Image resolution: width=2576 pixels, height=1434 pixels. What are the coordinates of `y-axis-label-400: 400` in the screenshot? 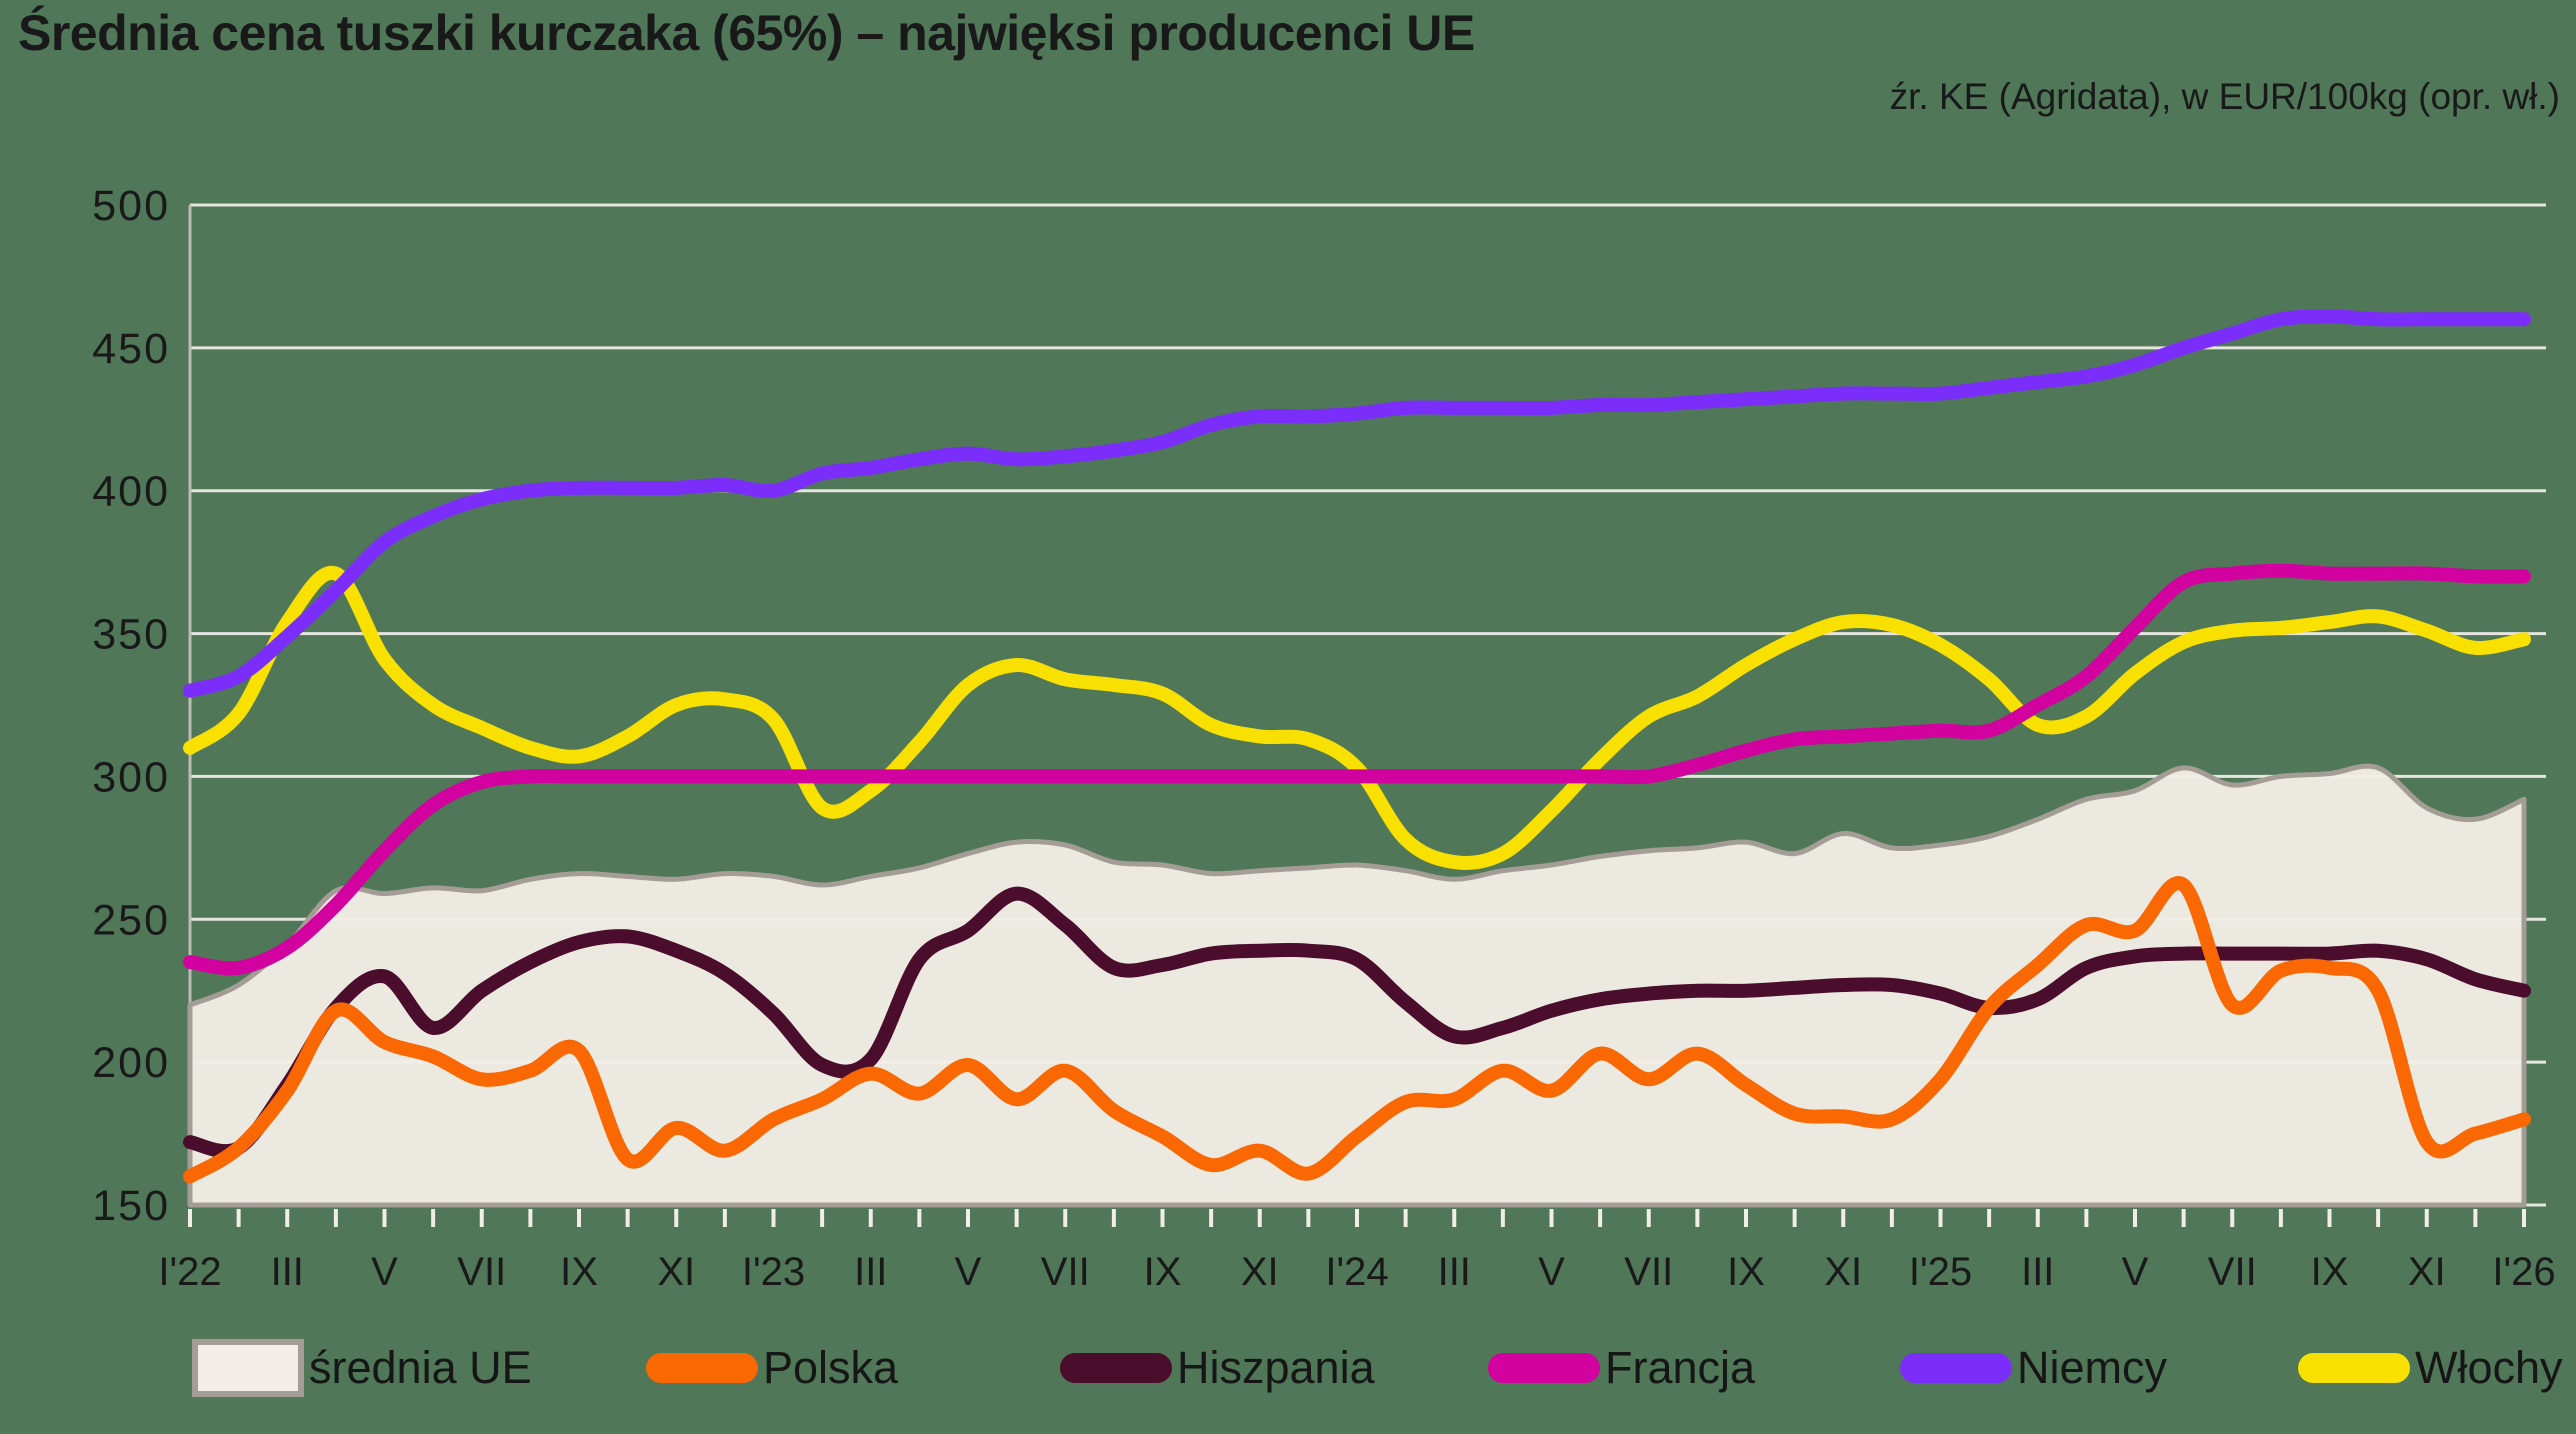 It's located at (131, 492).